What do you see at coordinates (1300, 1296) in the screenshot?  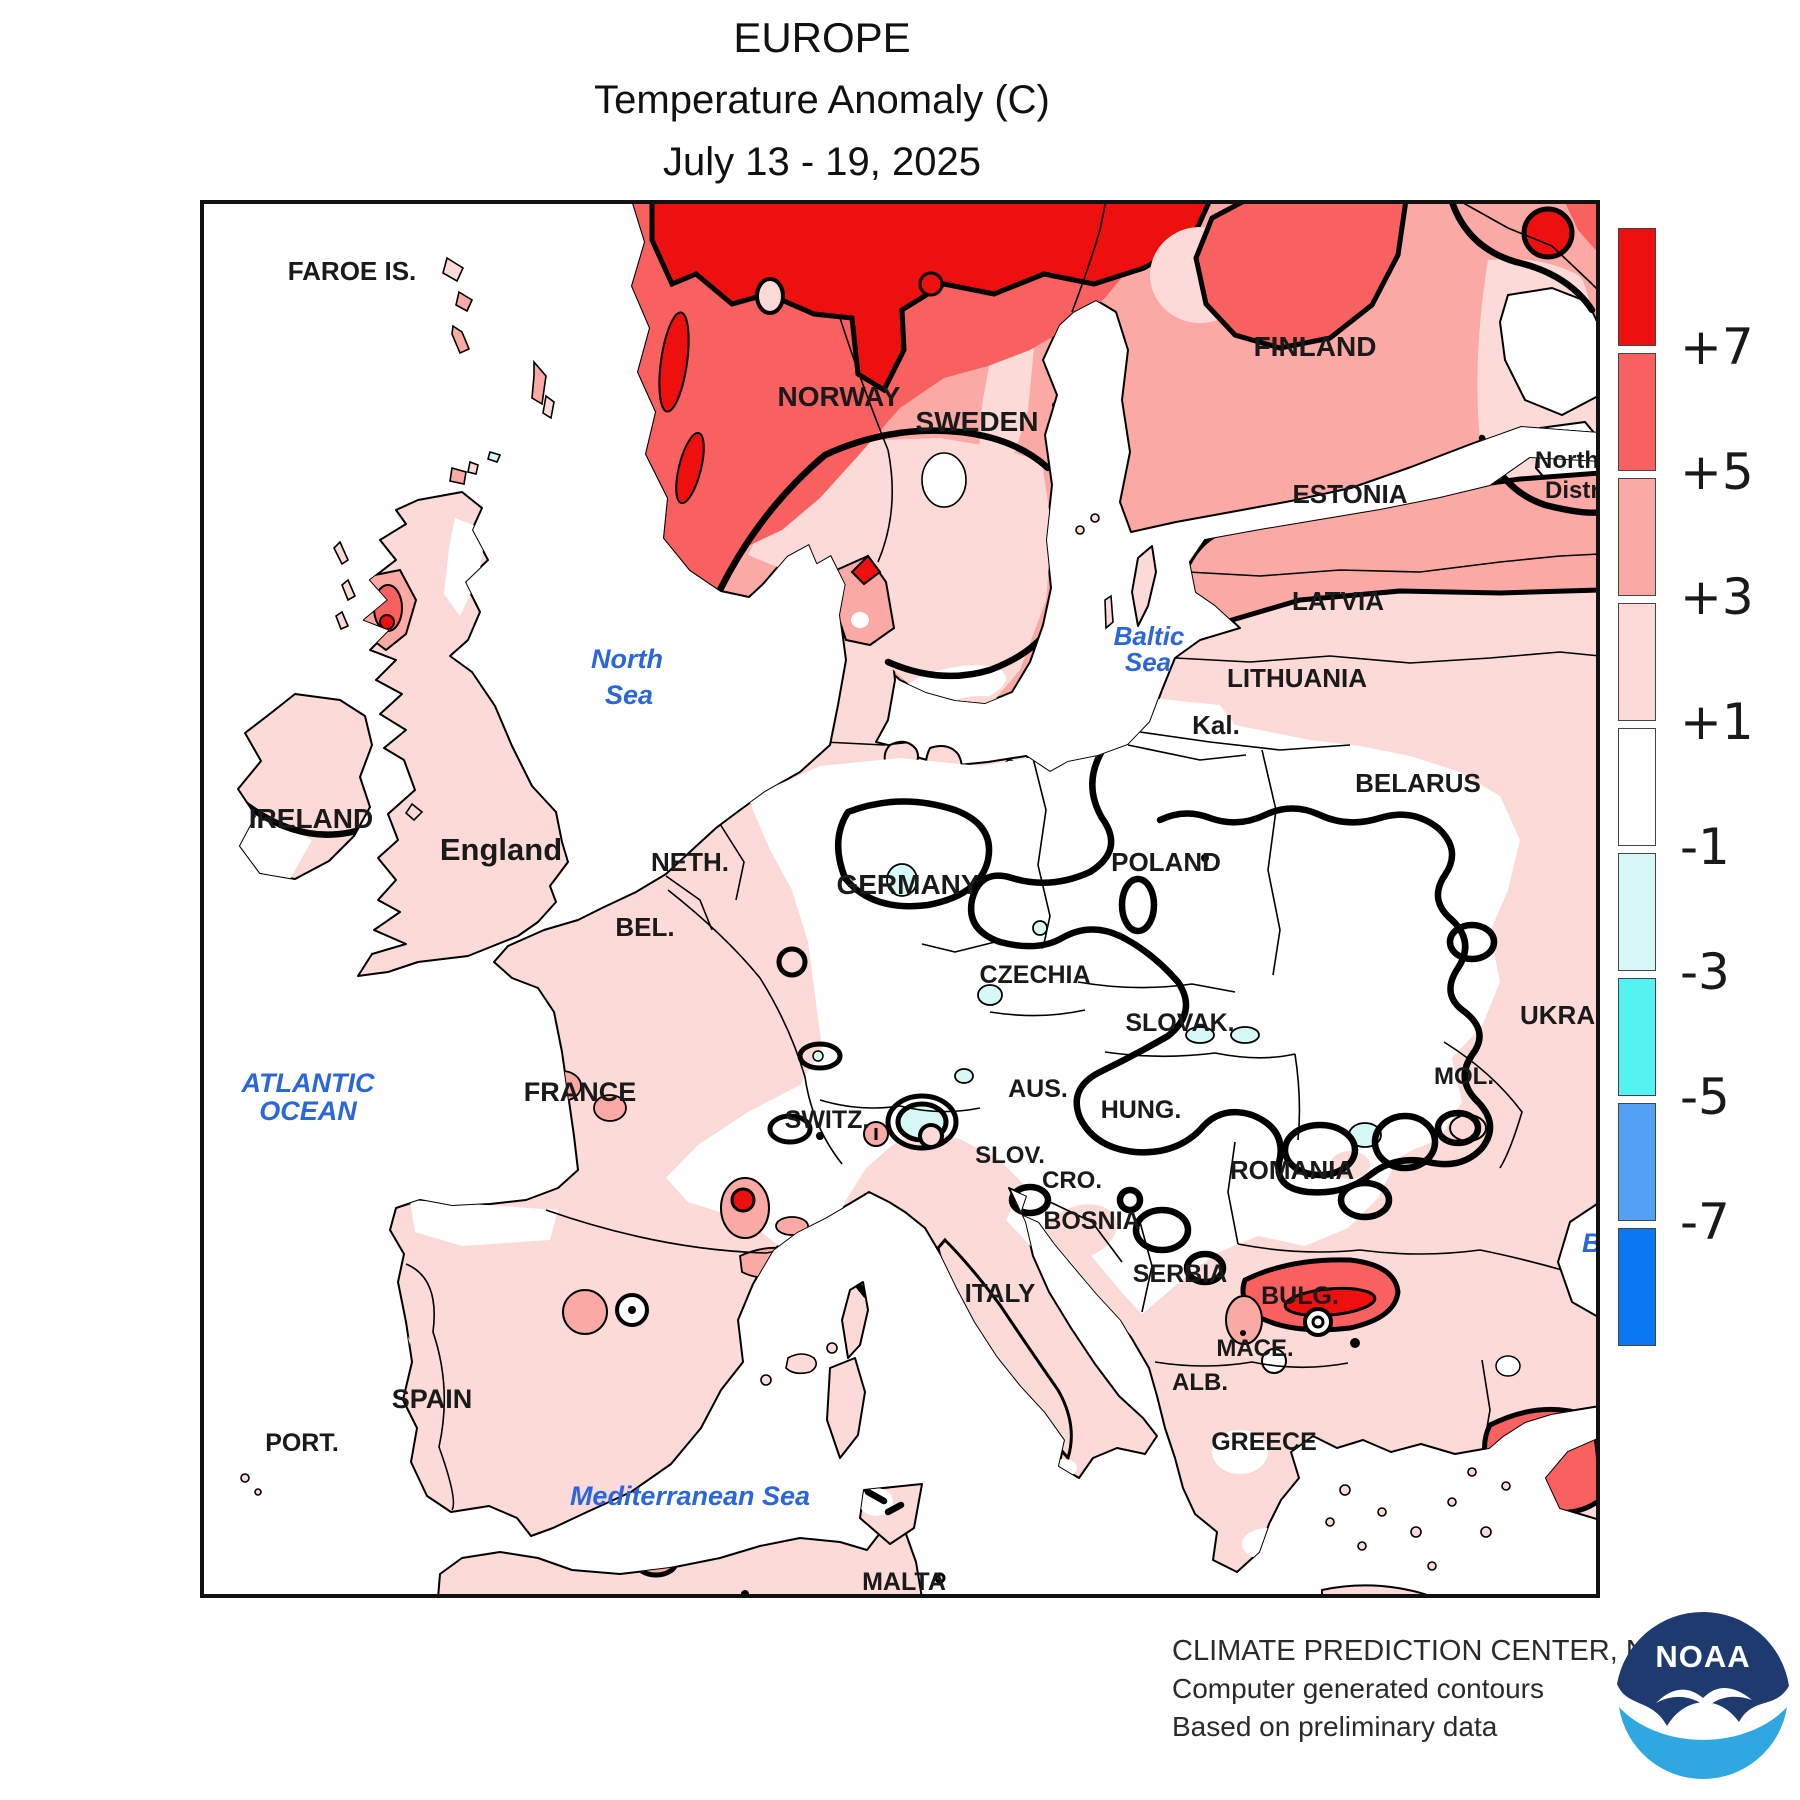 I see `label-bulgaria: BULG.` at bounding box center [1300, 1296].